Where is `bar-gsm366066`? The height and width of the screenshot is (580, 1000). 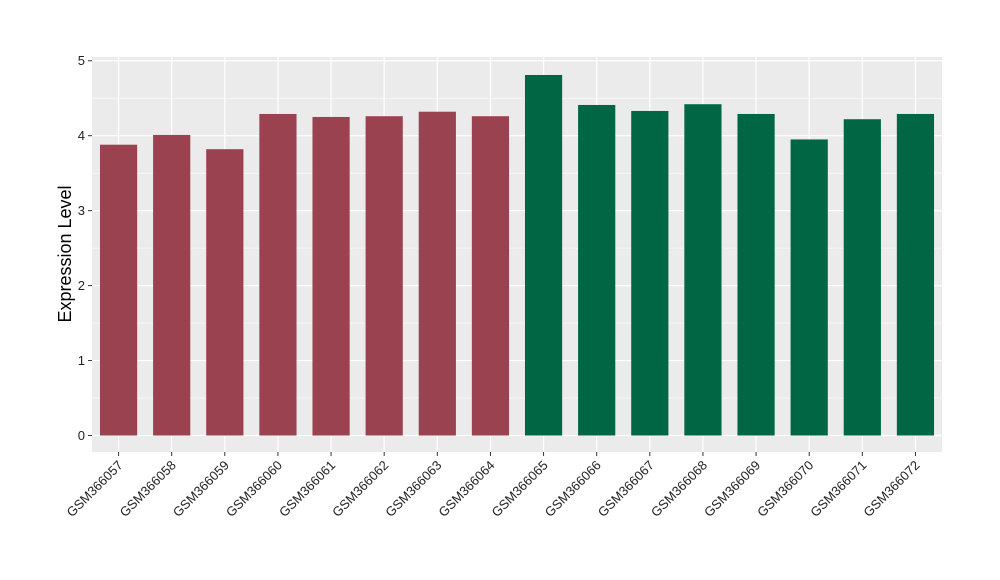
bar-gsm366066 is located at coordinates (597, 270).